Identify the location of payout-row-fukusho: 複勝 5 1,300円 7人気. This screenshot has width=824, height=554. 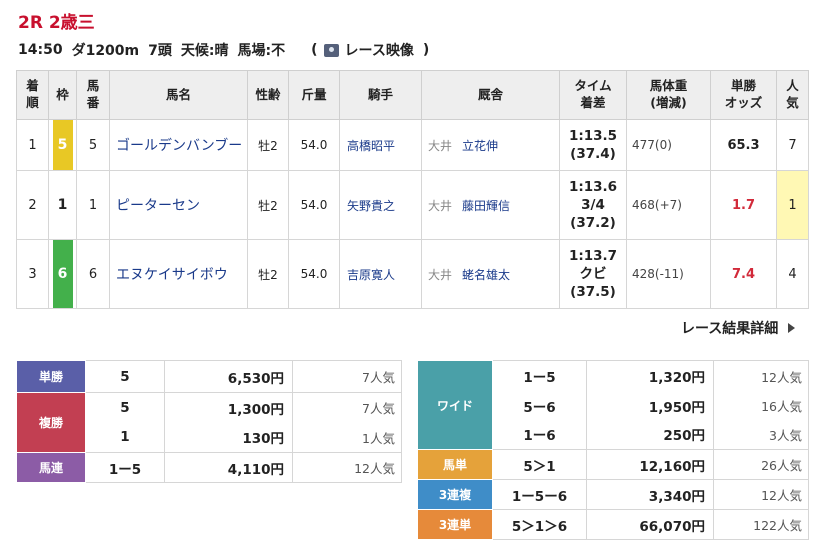
(209, 422).